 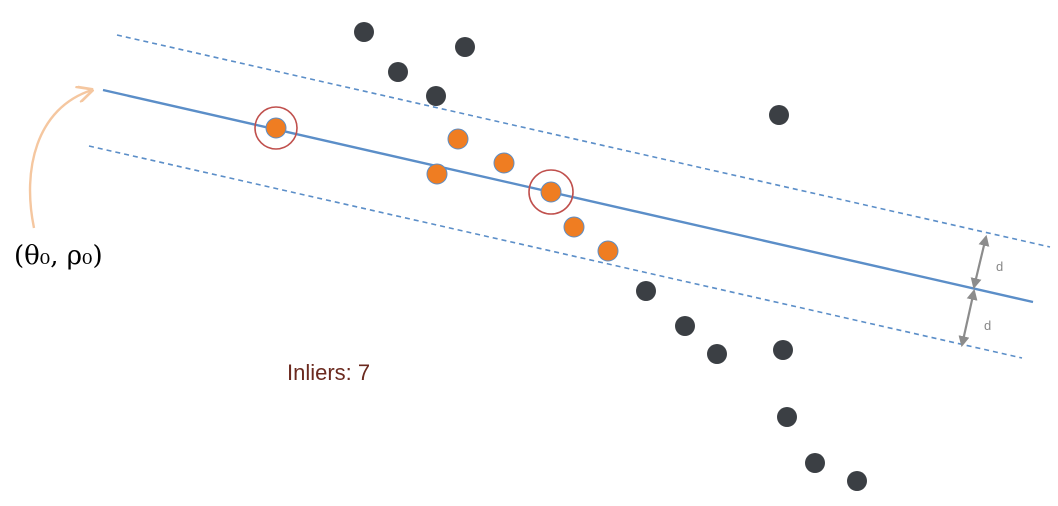 I want to click on distance-label-top: d, so click(x=999, y=266).